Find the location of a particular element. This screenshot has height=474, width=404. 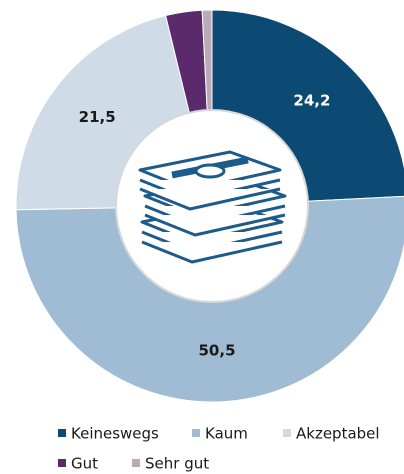

money-icon is located at coordinates (212, 207).